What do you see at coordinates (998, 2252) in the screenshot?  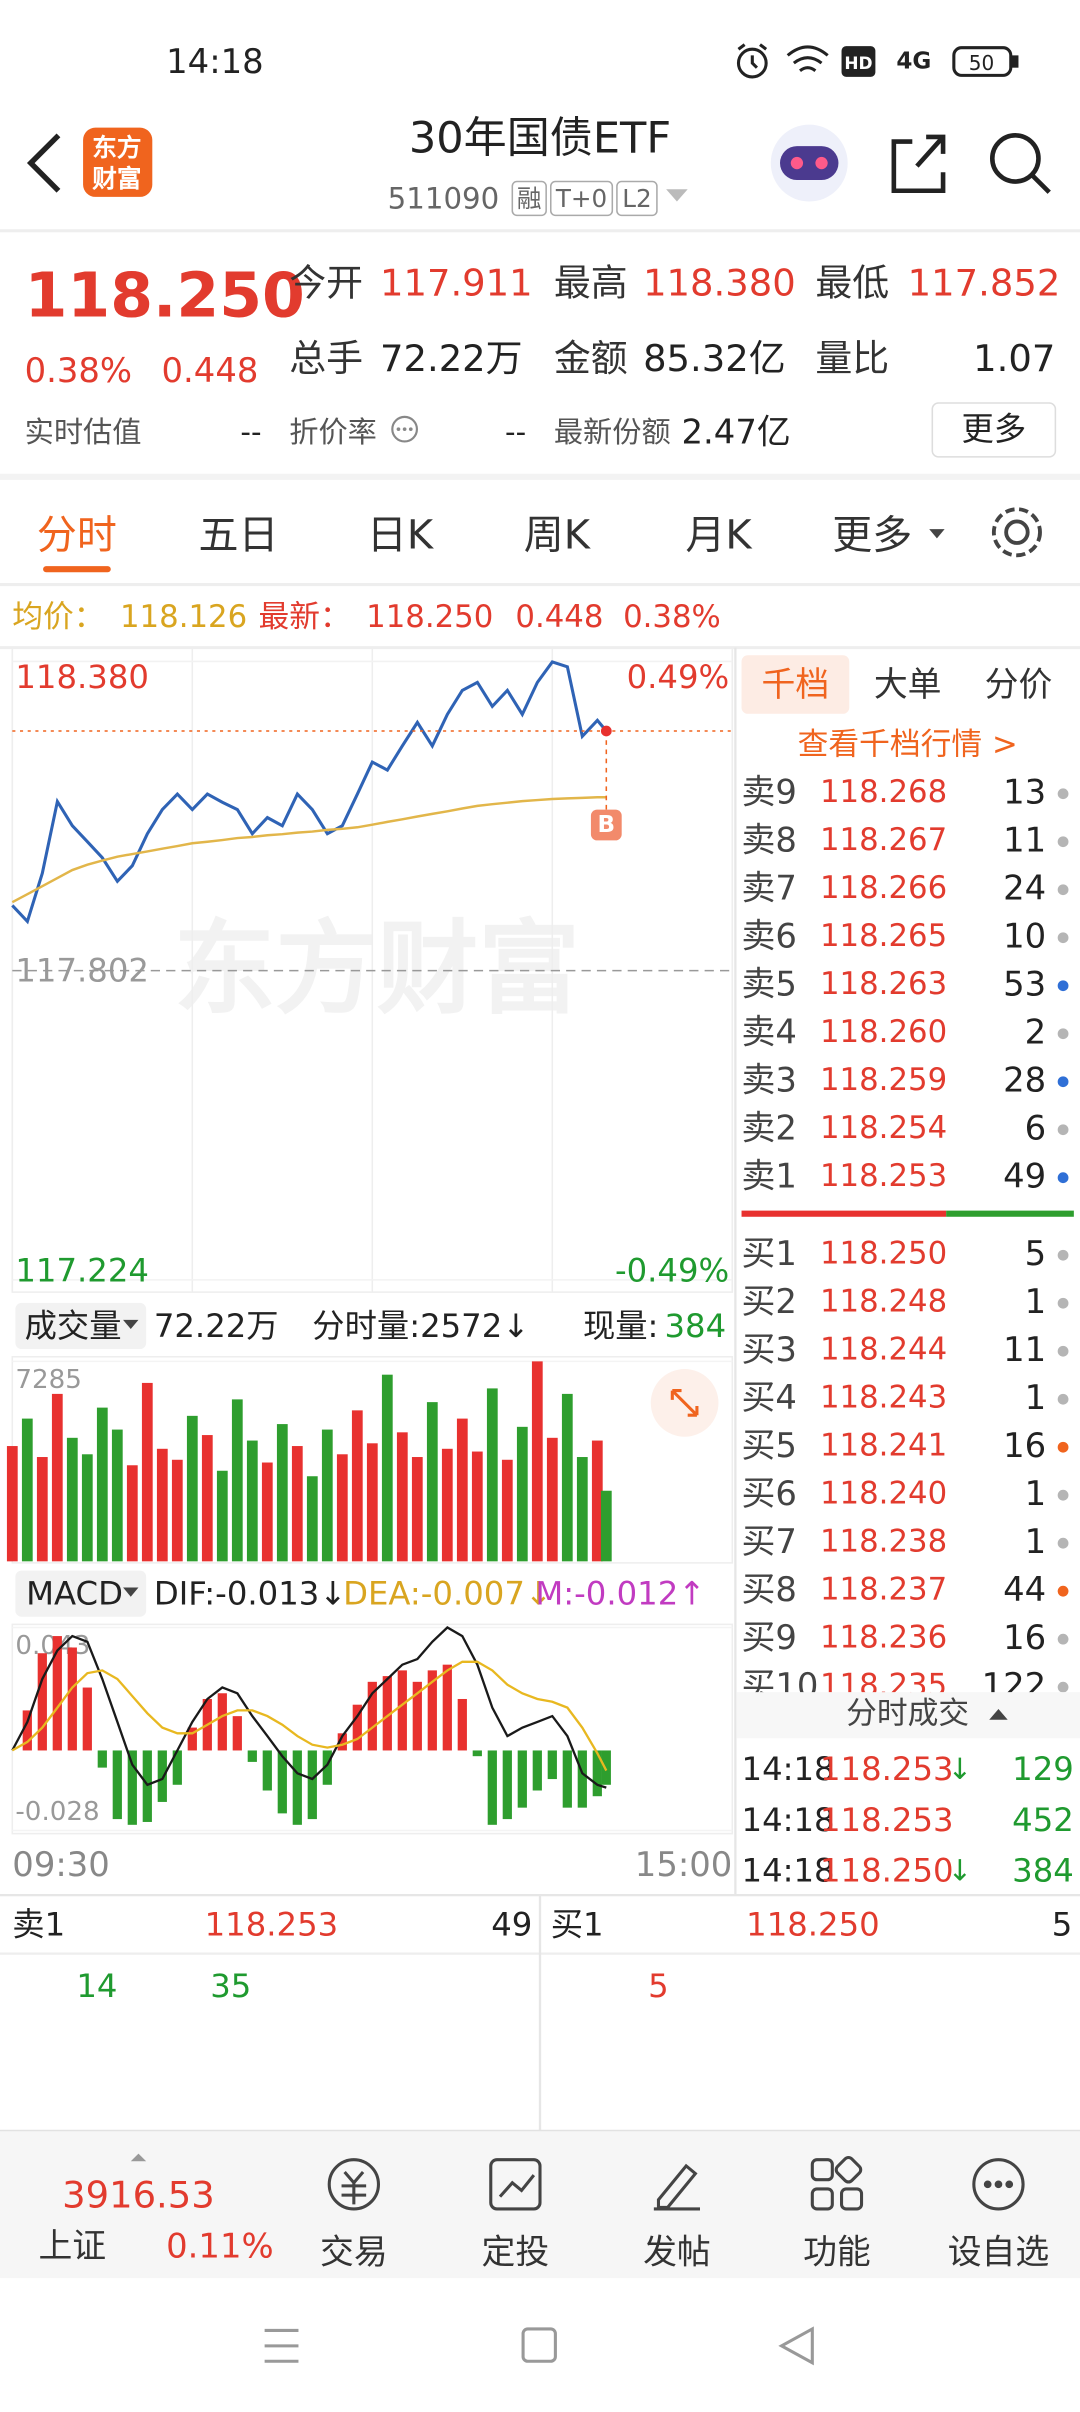 I see `nav-label: 设自选` at bounding box center [998, 2252].